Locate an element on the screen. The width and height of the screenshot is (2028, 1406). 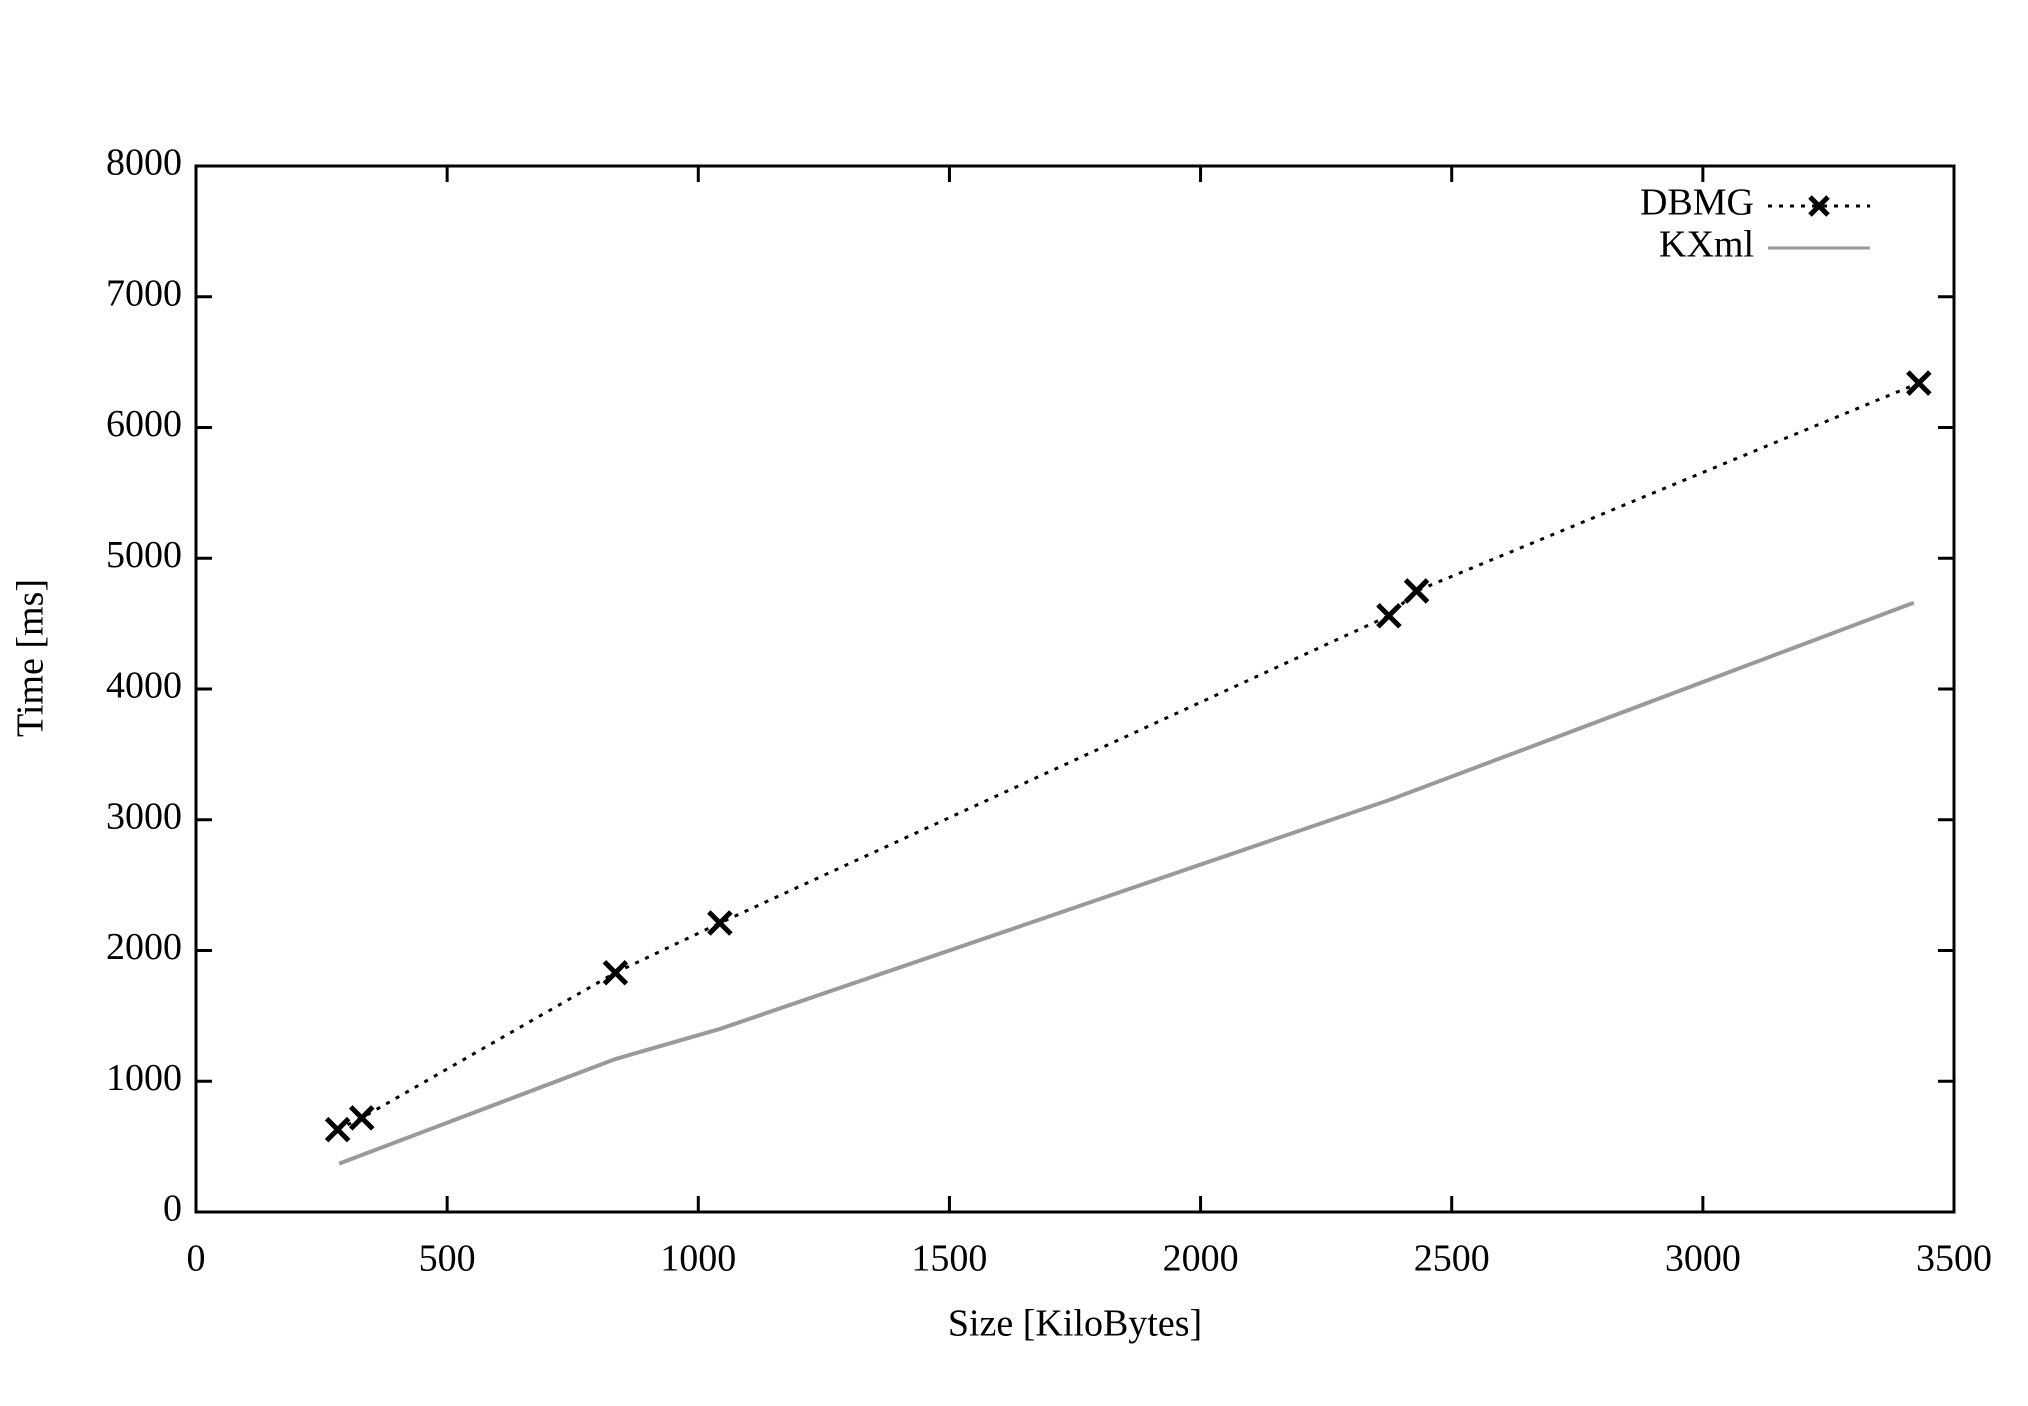
x-tick-label: 1500 is located at coordinates (949, 1259).